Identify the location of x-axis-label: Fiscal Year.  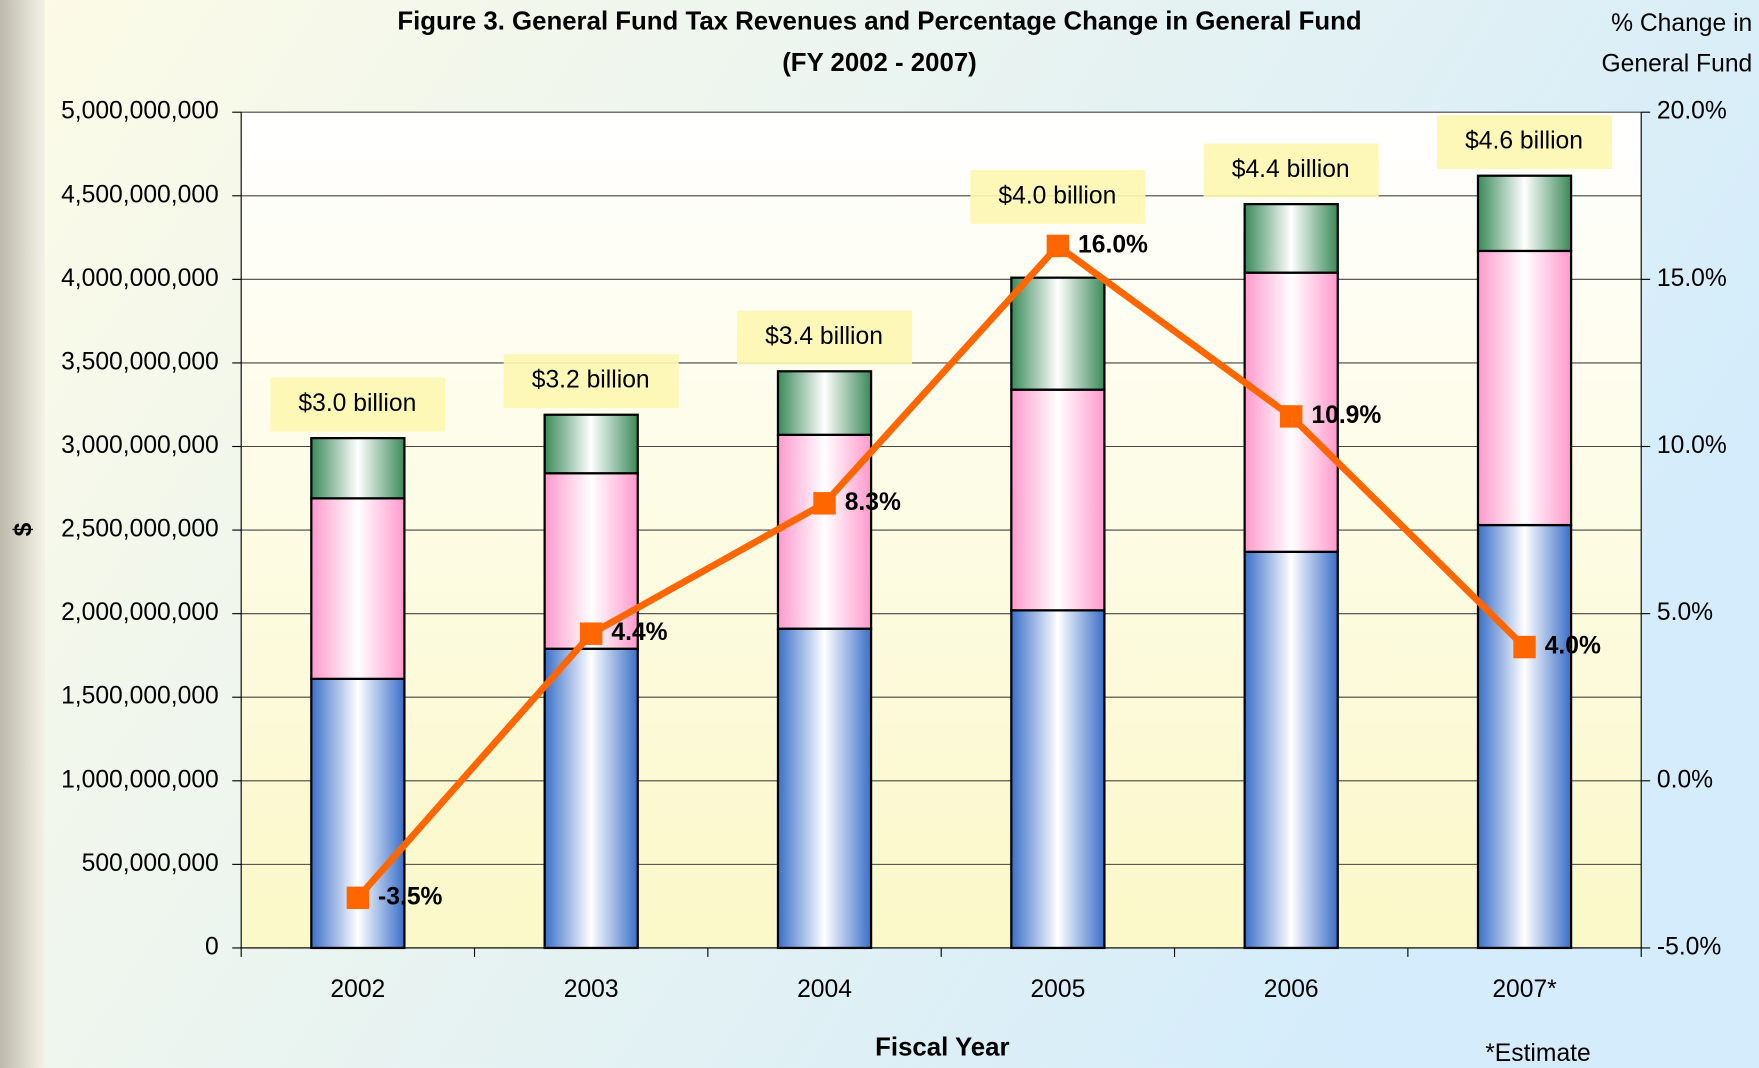
(942, 1048).